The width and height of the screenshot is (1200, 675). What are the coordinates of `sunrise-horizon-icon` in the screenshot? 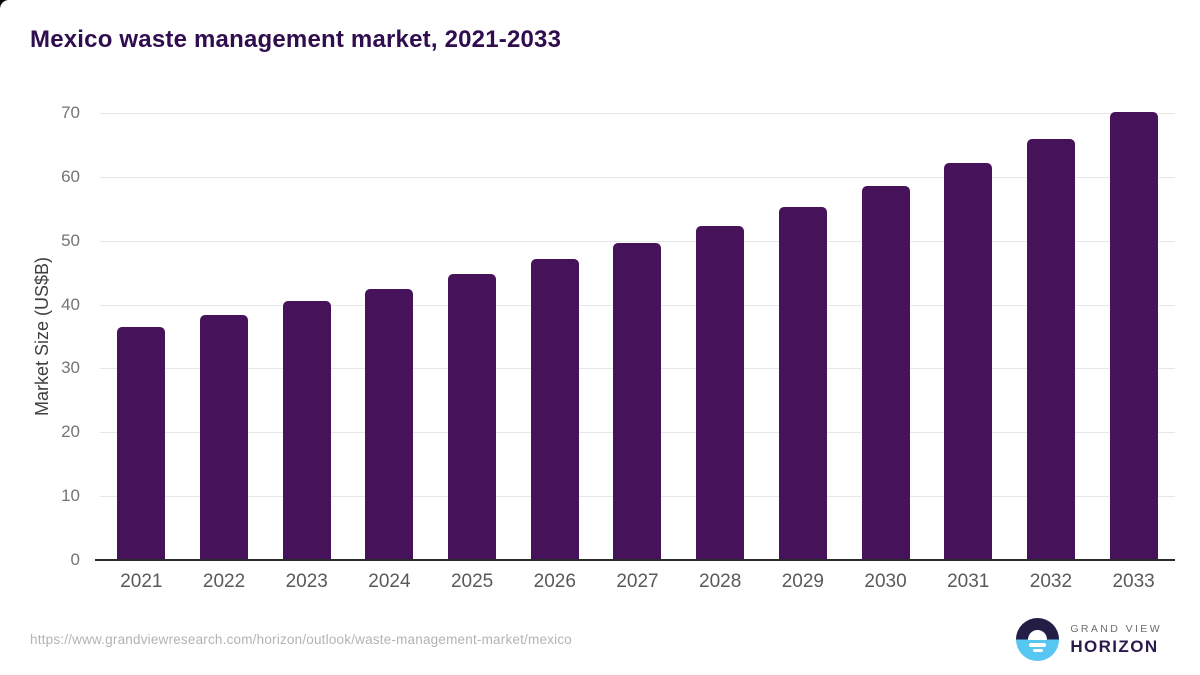 It's located at (1038, 639).